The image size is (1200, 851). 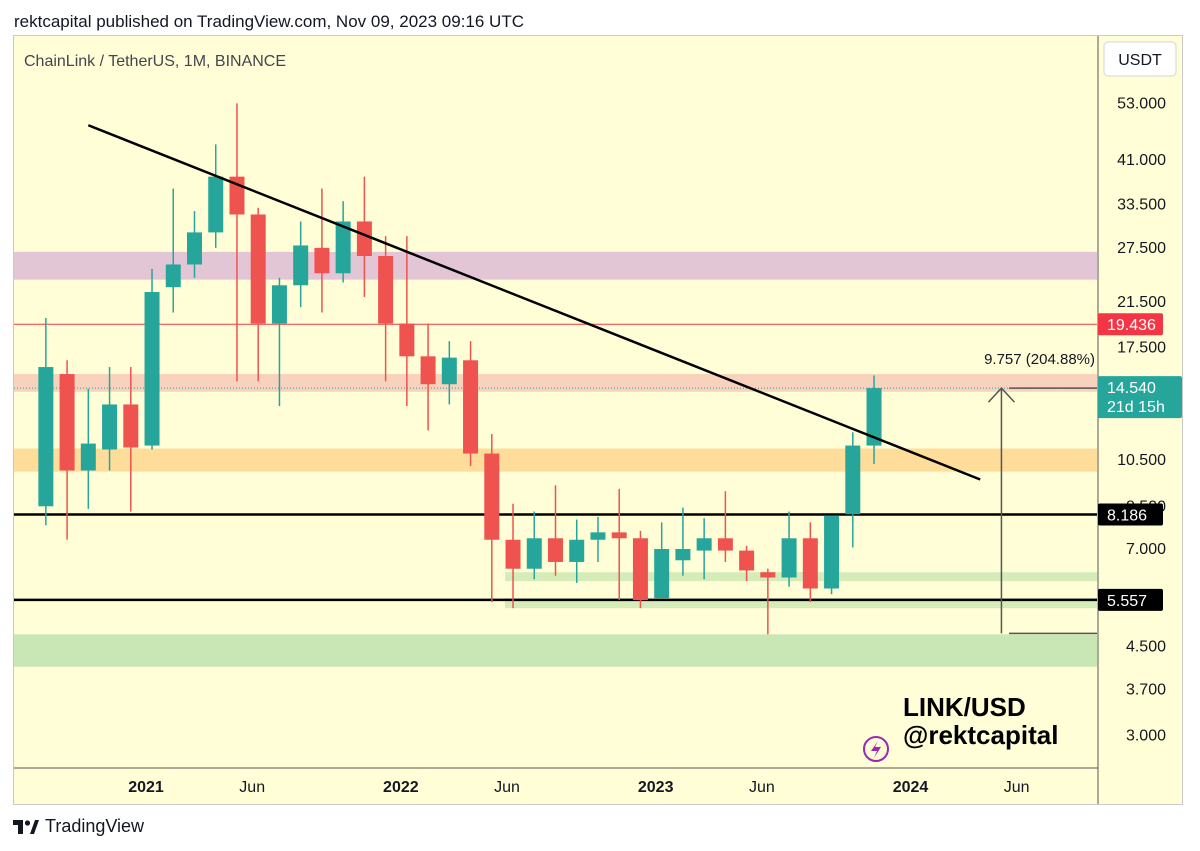 I want to click on measure-label: 9.757 (204.88%), so click(x=1039, y=359).